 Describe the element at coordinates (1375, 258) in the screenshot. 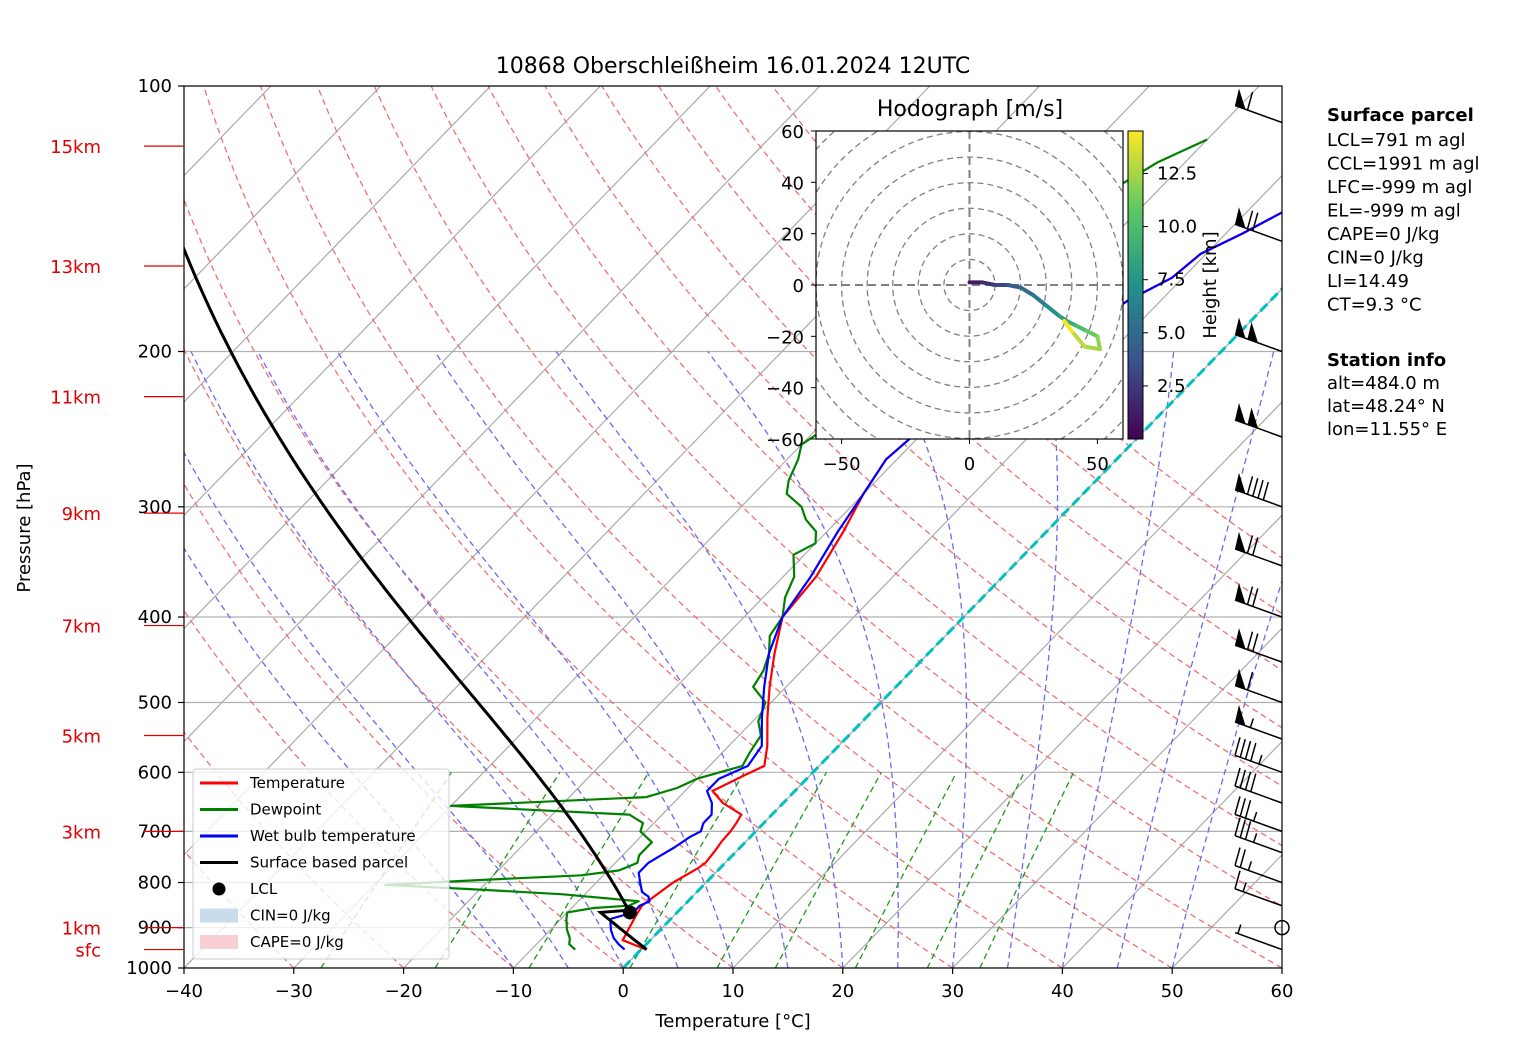

I see `surface-parcel-line: CIN=0 J/kg` at that location.